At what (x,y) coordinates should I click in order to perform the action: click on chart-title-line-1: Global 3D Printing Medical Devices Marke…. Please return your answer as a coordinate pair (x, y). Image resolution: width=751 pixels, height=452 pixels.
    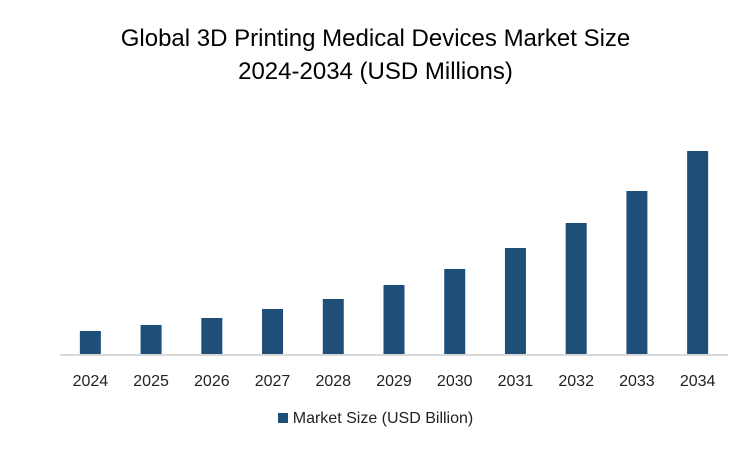
    Looking at the image, I should click on (375, 38).